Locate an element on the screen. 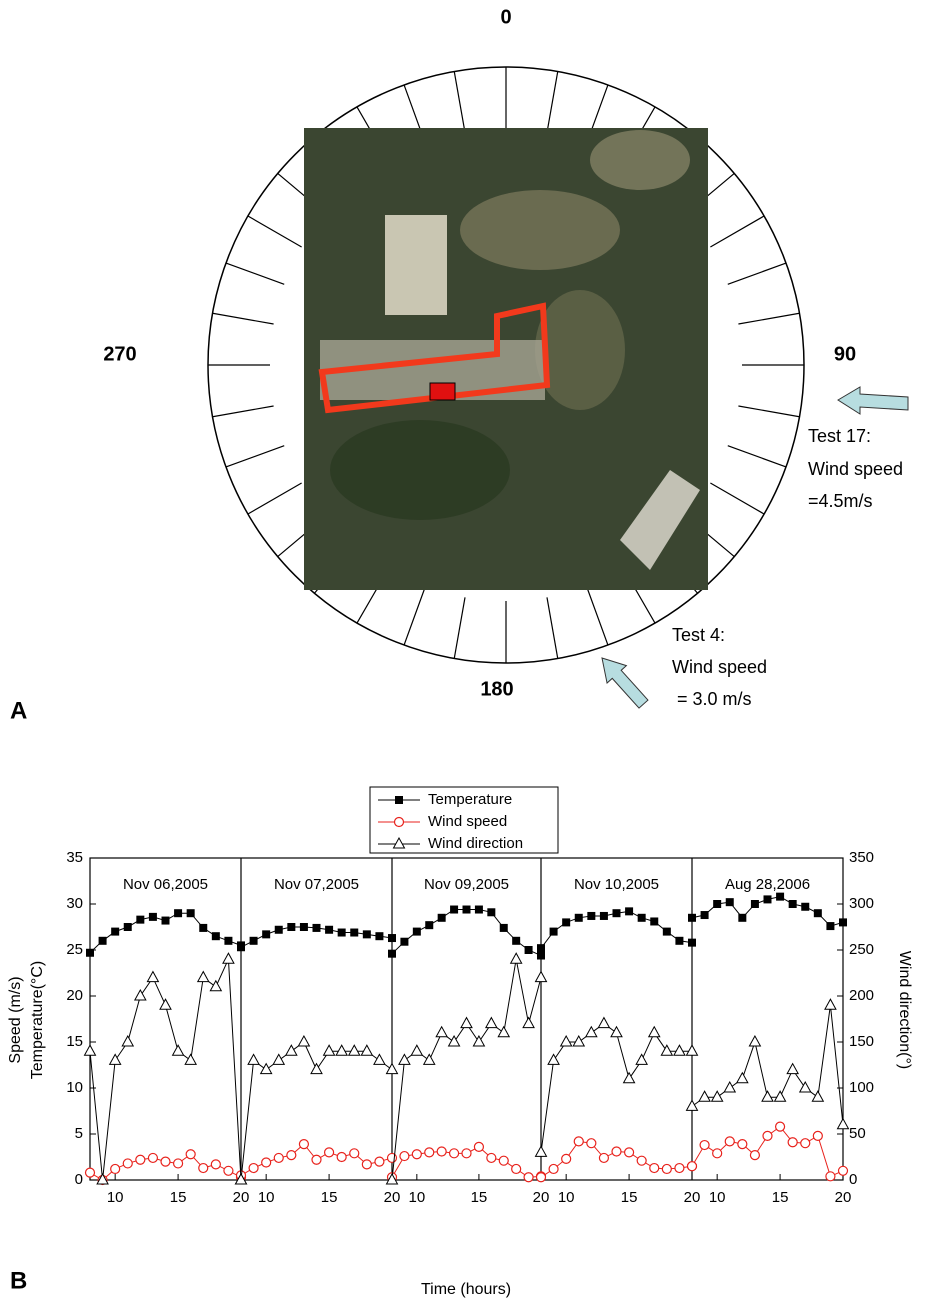 The image size is (931, 1305). panel-title: Aug 28,2006 is located at coordinates (767, 884).